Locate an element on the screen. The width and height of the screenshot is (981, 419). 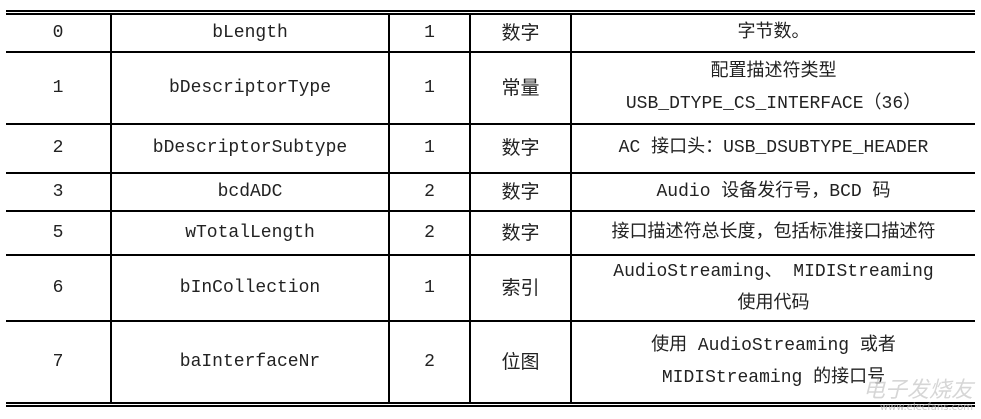
offset-cell: 0 is located at coordinates (59, 32).